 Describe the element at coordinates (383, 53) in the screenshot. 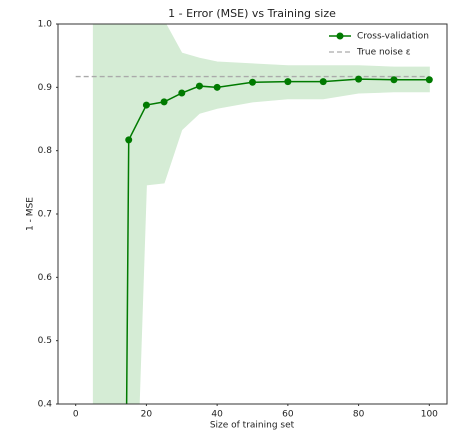

I see `legend-label: True noise ε` at that location.